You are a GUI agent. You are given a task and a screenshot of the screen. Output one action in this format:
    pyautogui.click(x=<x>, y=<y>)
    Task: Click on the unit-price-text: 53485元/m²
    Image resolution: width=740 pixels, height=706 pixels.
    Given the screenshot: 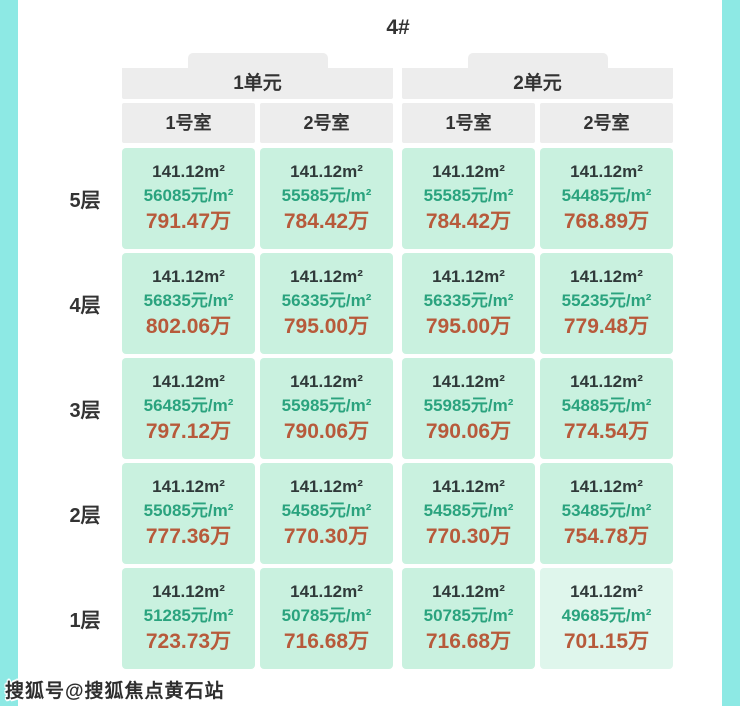 What is the action you would take?
    pyautogui.click(x=606, y=510)
    